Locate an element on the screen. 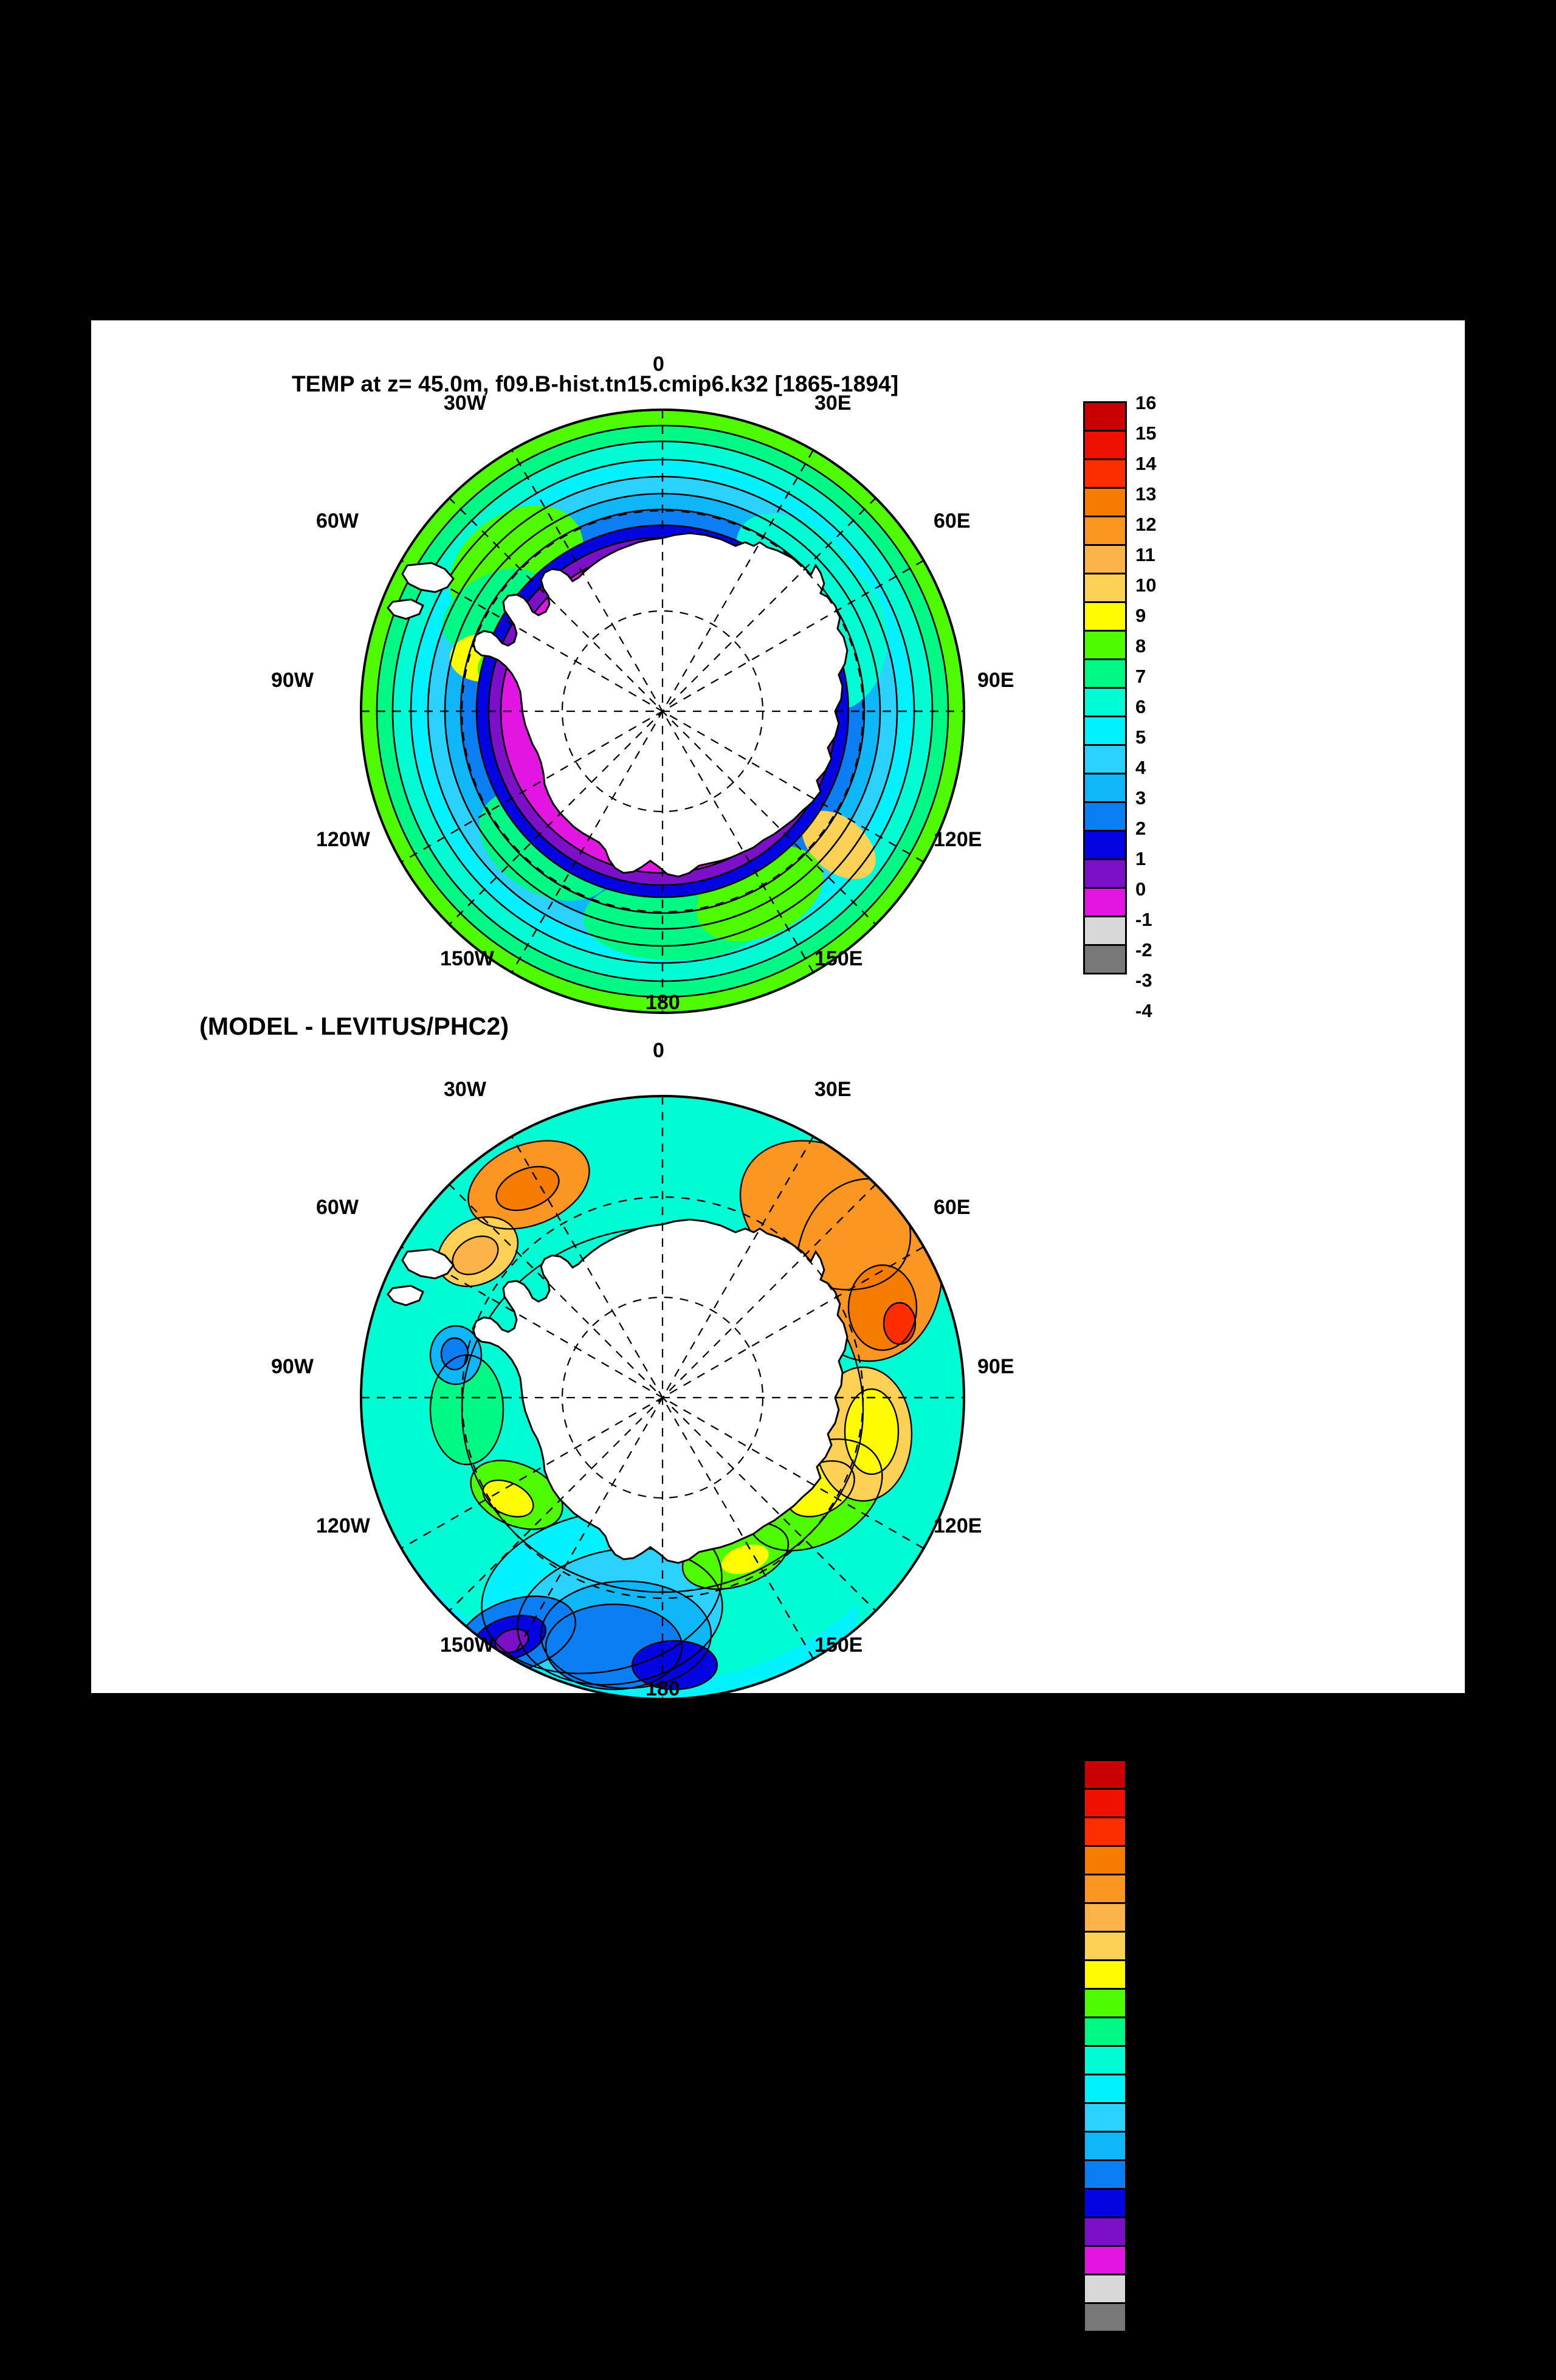 Image resolution: width=1556 pixels, height=2380 pixels. colorbar-tick-label: -2.5 is located at coordinates (1151, 2216).